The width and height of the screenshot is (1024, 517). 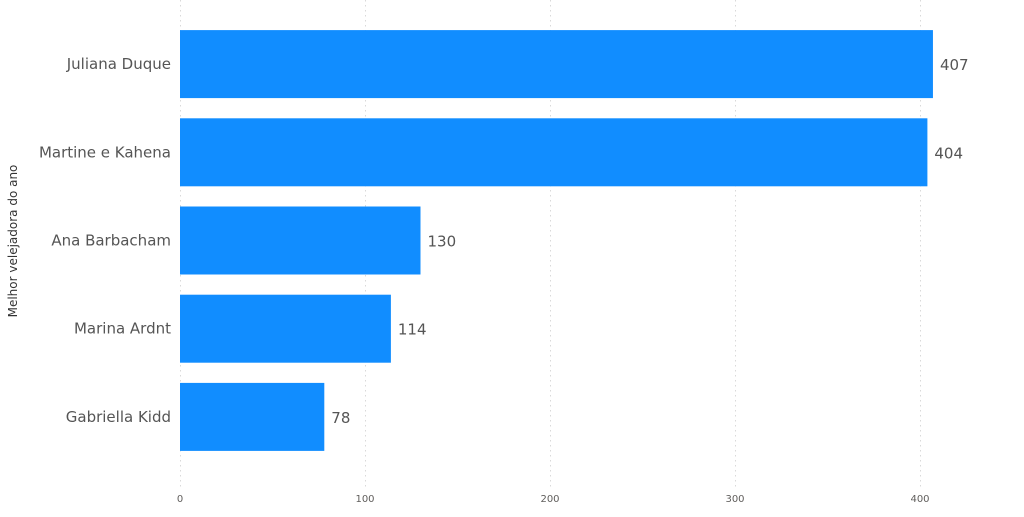 I want to click on x-tick-label-300: 300, so click(x=734, y=499).